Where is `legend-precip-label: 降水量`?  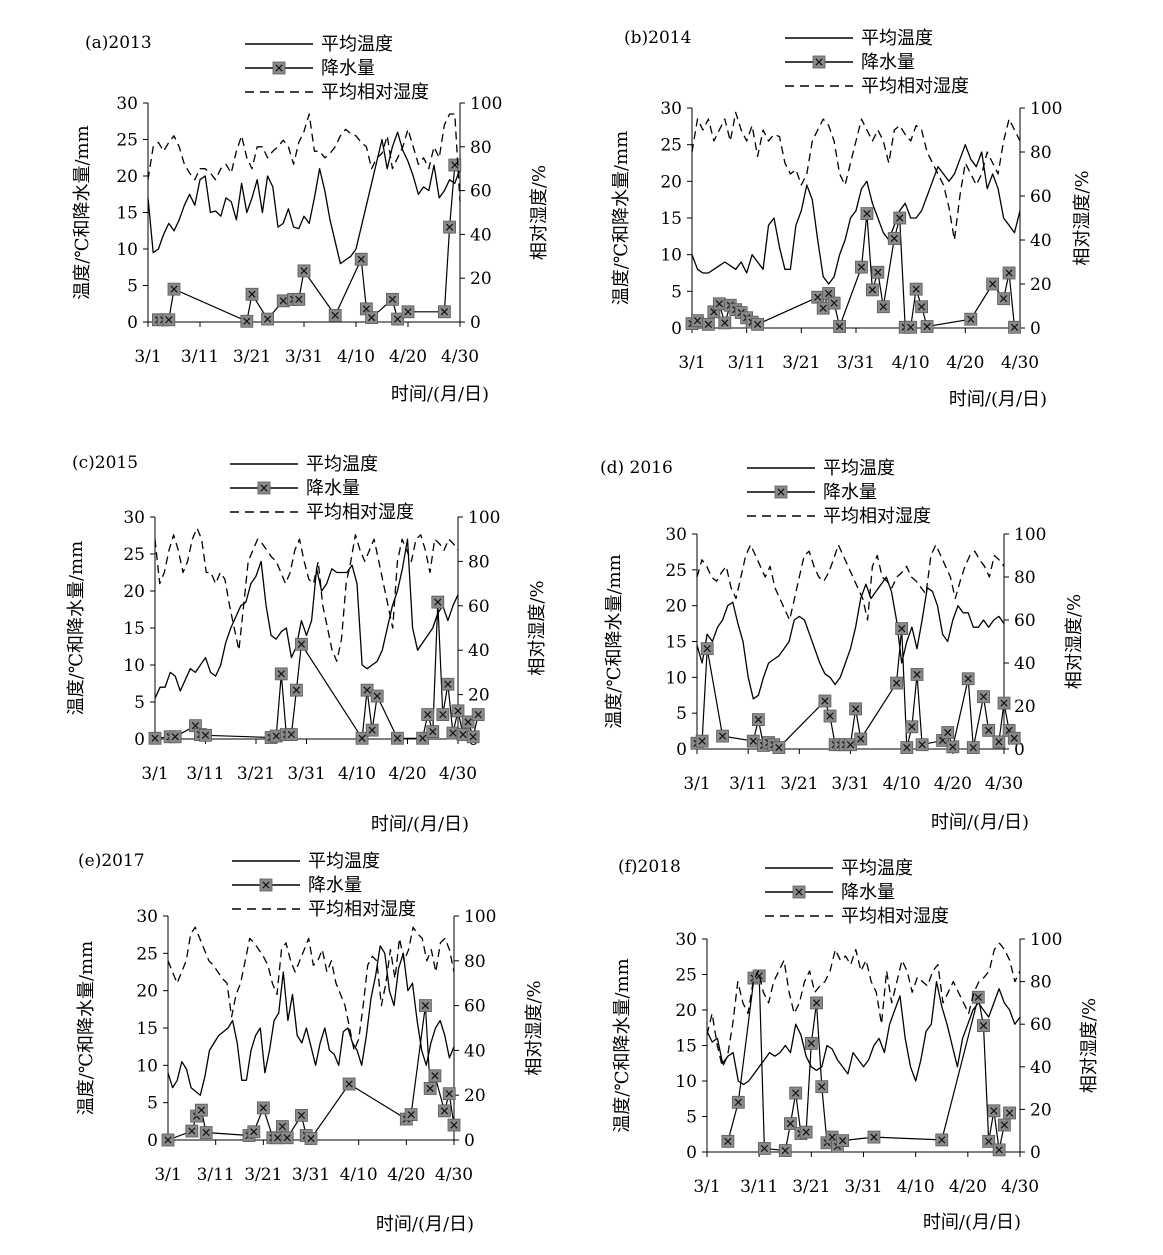
legend-precip-label: 降水量 is located at coordinates (333, 488).